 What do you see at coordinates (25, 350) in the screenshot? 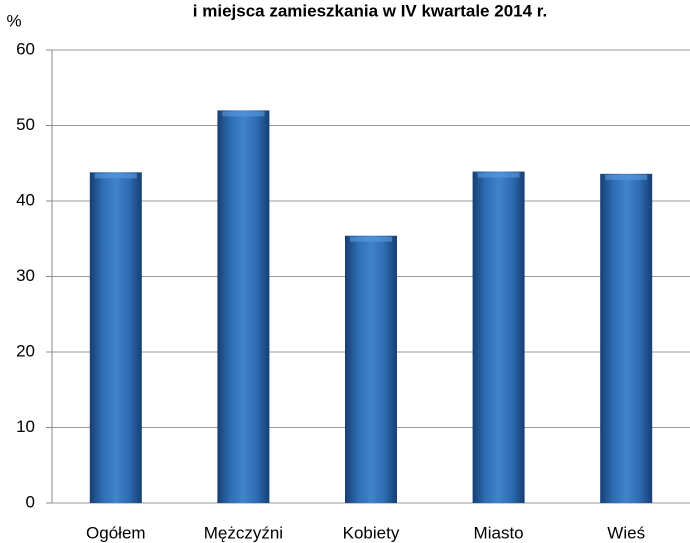
I see `y-tick-label: 20` at bounding box center [25, 350].